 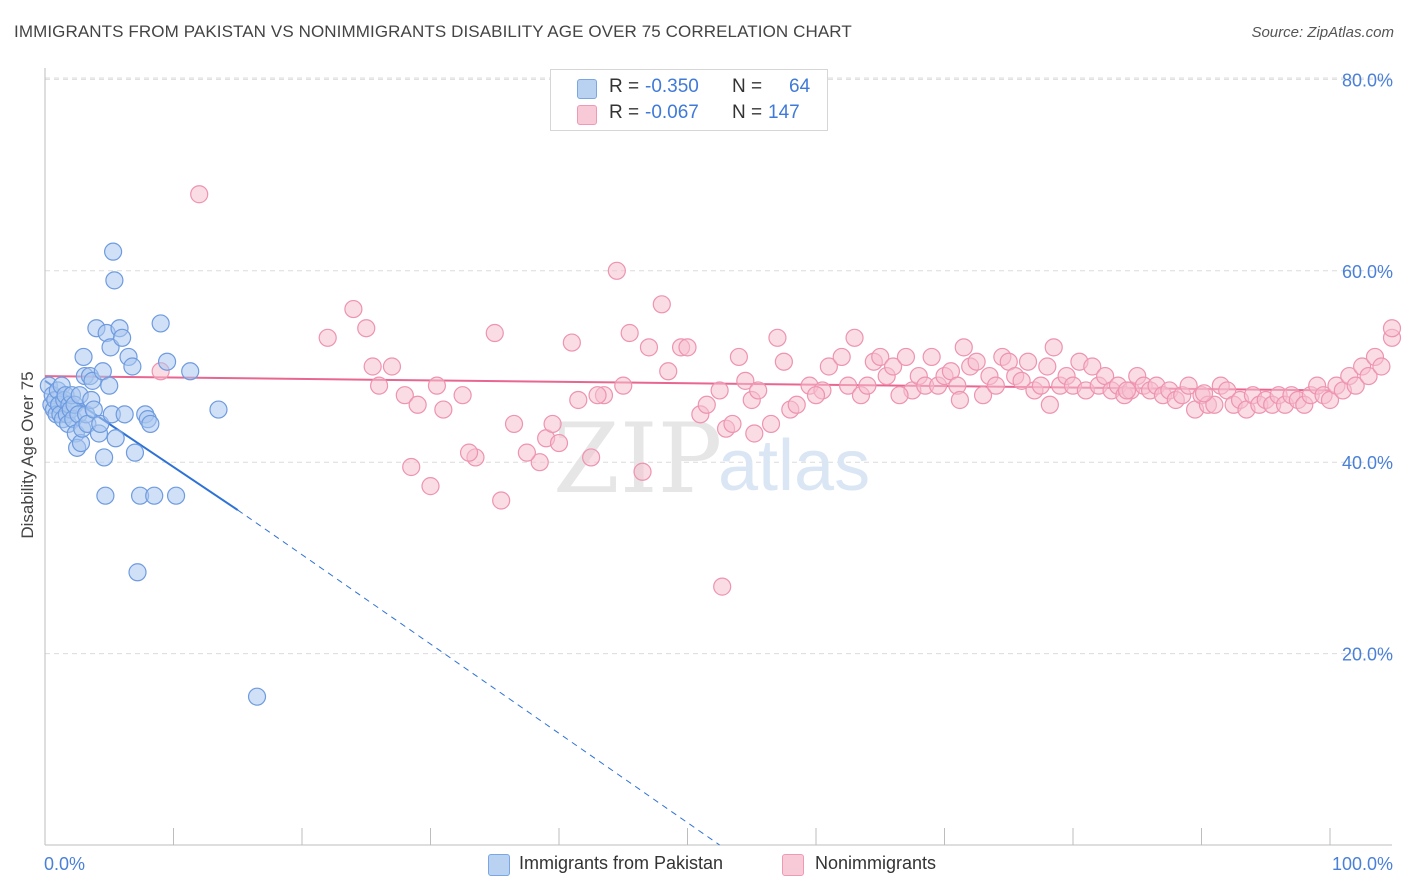 I want to click on legend-n-value: 147, so click(x=784, y=112).